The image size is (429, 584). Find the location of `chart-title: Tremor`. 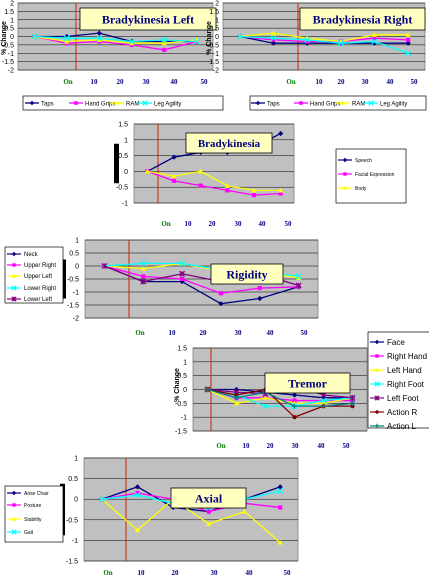

chart-title: Tremor is located at coordinates (308, 383).